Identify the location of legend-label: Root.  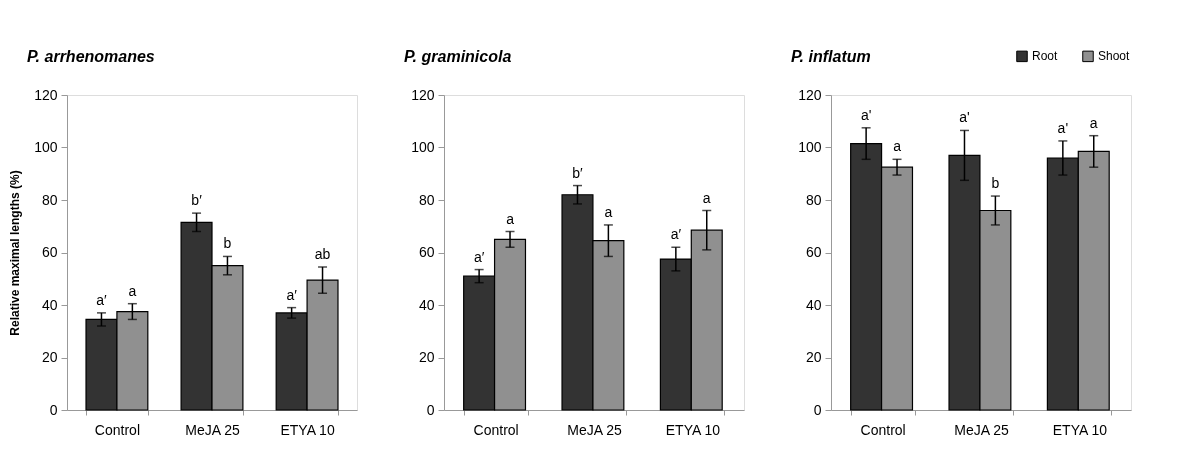
(1045, 56).